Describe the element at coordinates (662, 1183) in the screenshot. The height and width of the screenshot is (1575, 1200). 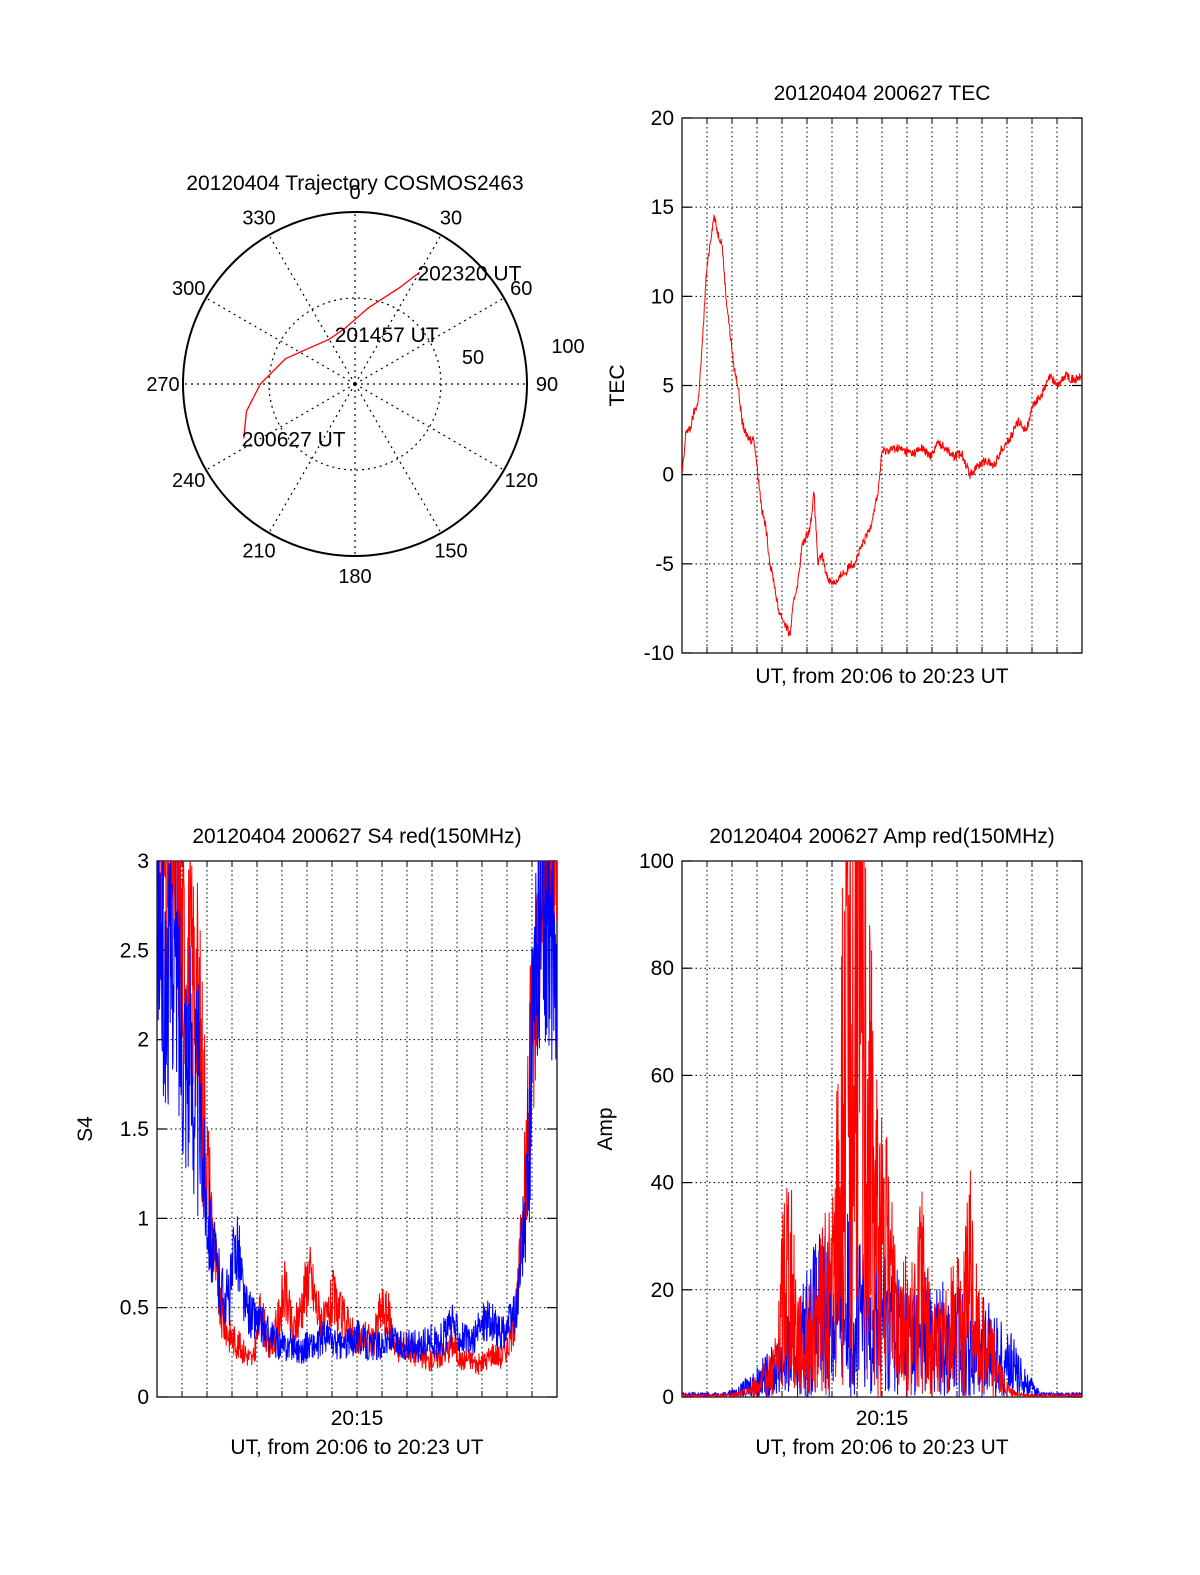
I see `amp-ytick-label: 40` at that location.